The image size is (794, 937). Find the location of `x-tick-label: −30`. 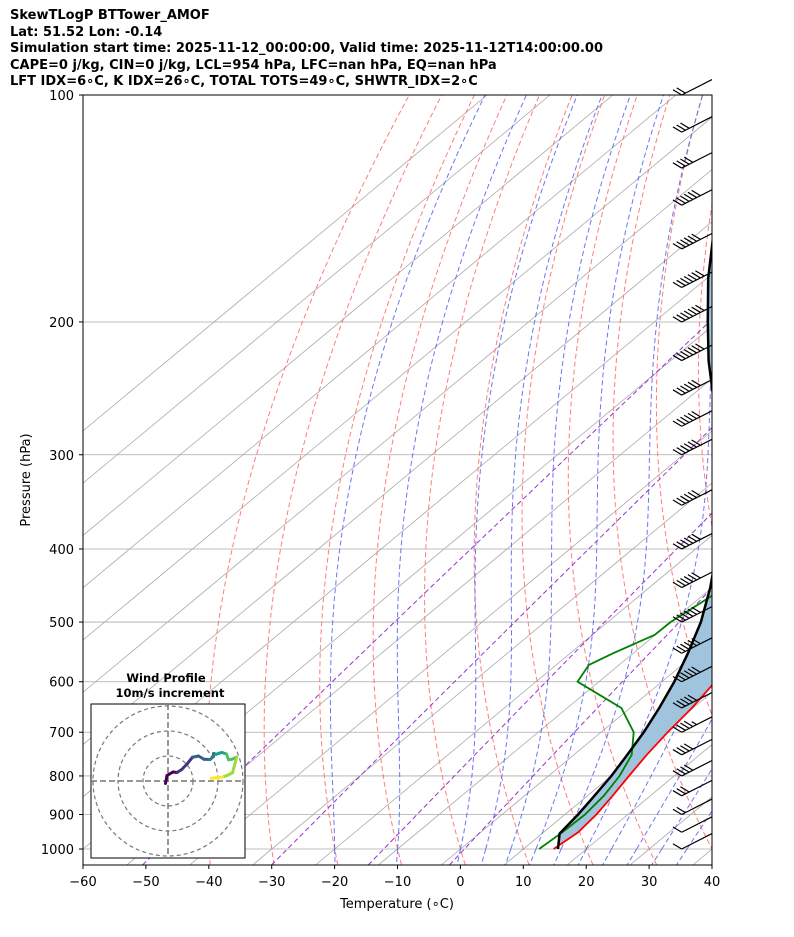

x-tick-label: −30 is located at coordinates (271, 882).